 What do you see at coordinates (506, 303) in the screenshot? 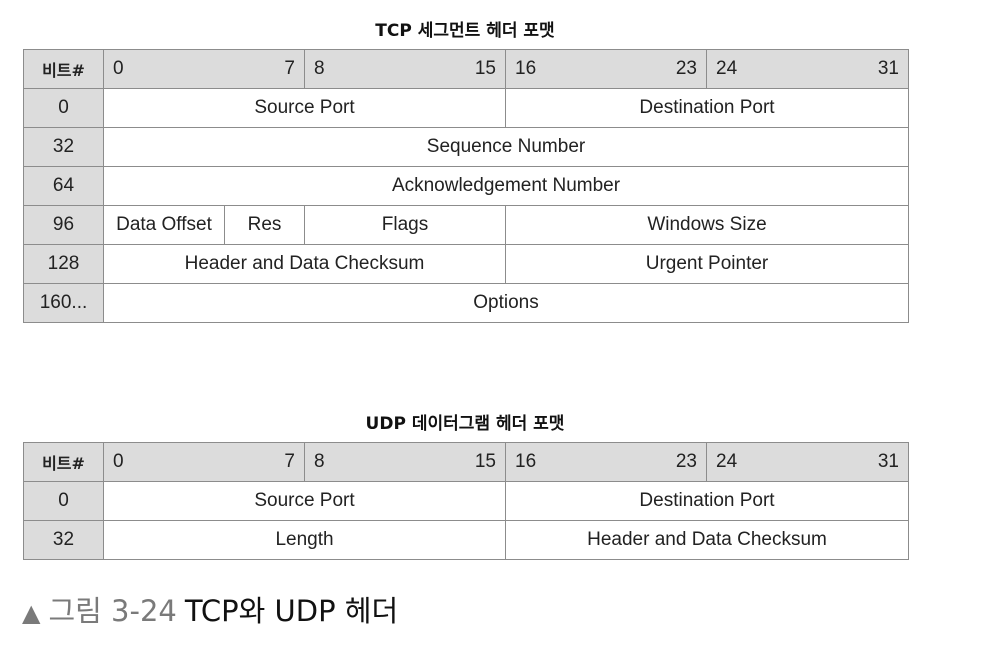
I see `options-field: Options` at bounding box center [506, 303].